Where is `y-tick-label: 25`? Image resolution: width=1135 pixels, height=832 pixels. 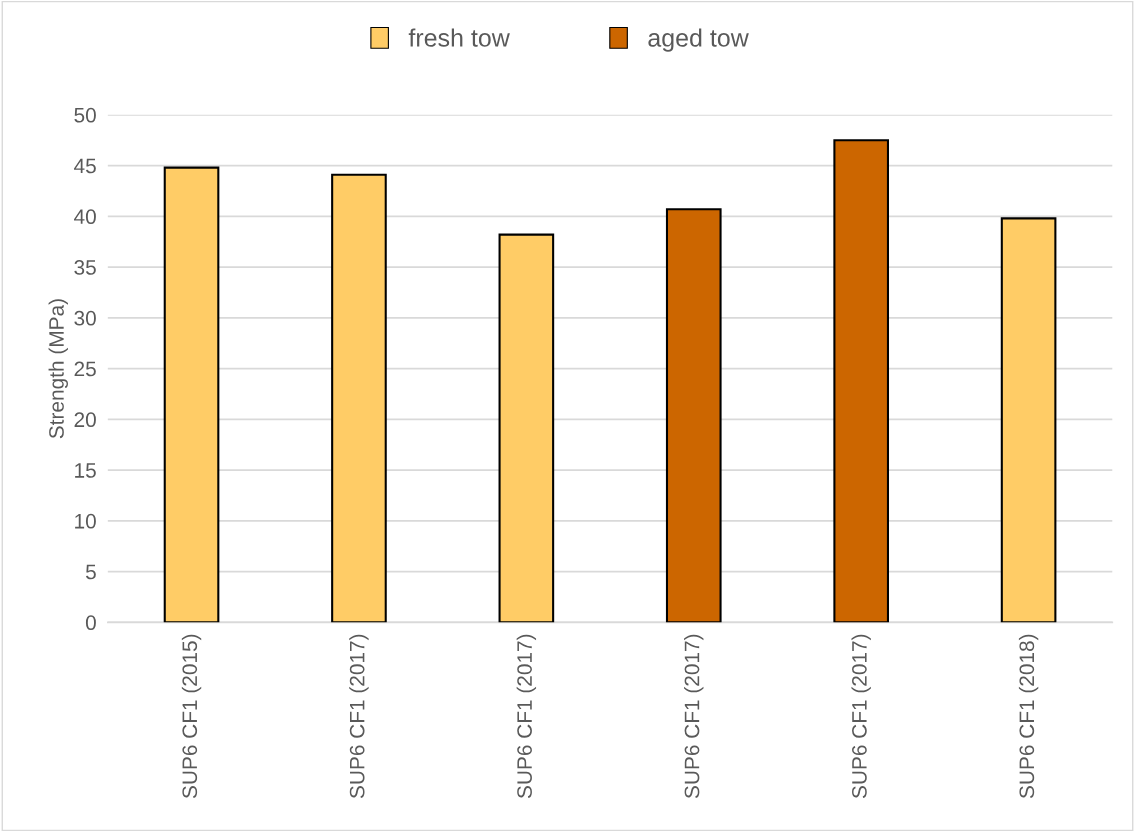 y-tick-label: 25 is located at coordinates (85, 369).